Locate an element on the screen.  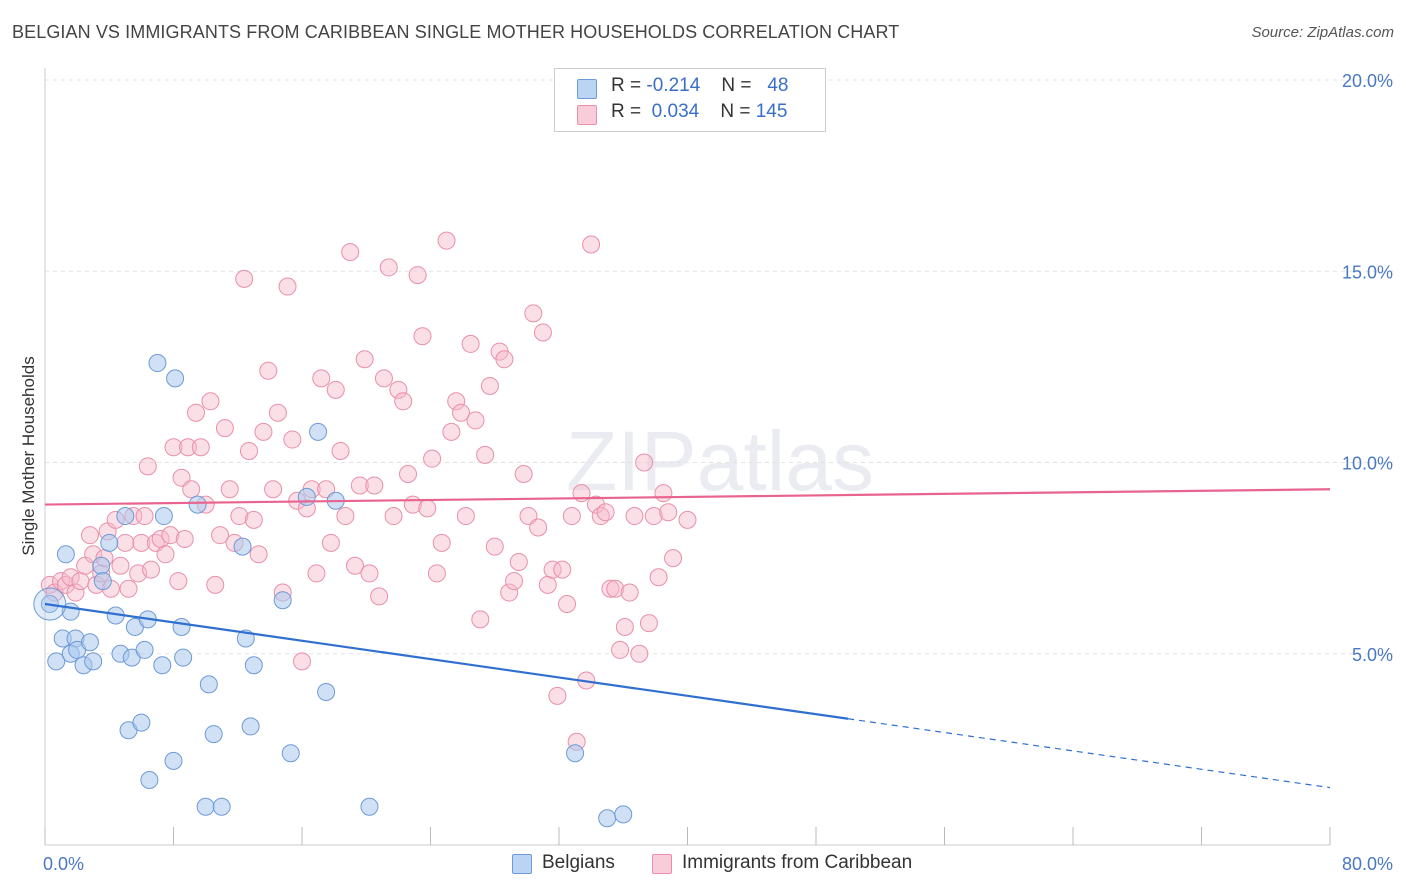
bottom-legend-label-belgians: Belgians is located at coordinates (578, 862).